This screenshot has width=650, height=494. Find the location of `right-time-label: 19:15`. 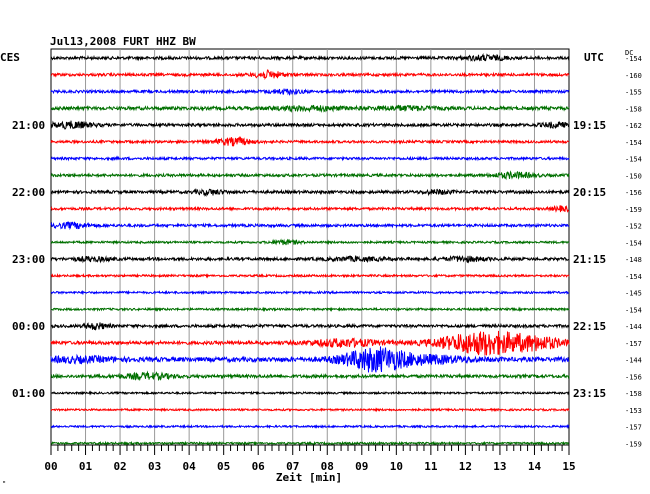

right-time-label: 19:15 is located at coordinates (589, 125).